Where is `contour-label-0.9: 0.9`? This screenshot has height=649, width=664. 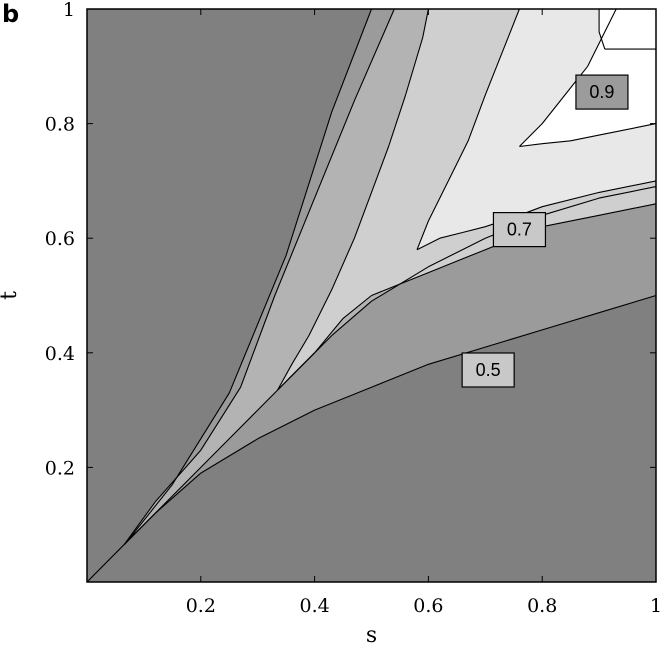 contour-label-0.9: 0.9 is located at coordinates (602, 92).